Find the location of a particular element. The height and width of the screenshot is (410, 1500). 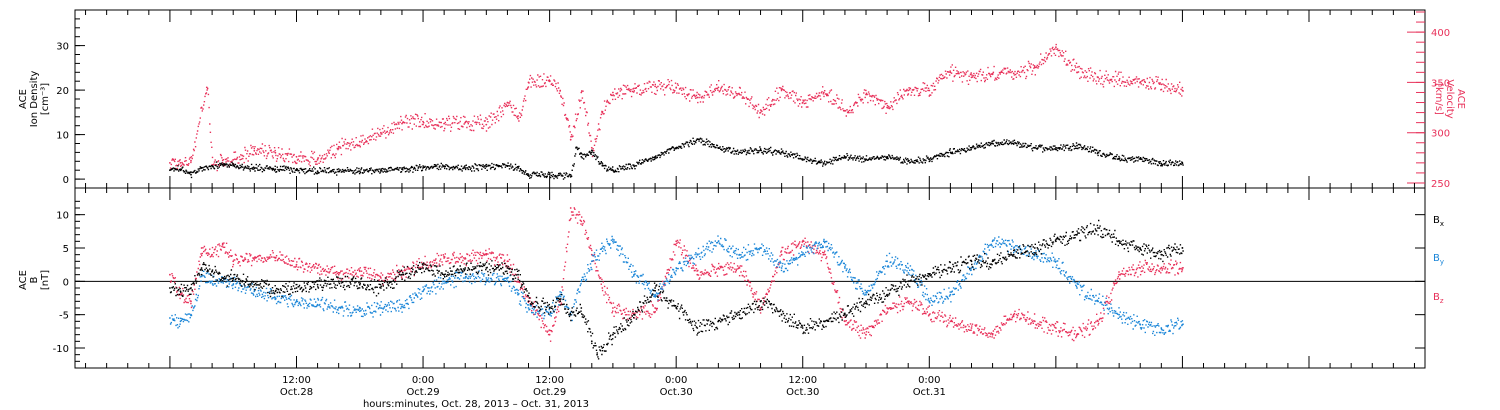

density-axis-title: ACEIon Density[cm⁻³] is located at coordinates (34, 99).